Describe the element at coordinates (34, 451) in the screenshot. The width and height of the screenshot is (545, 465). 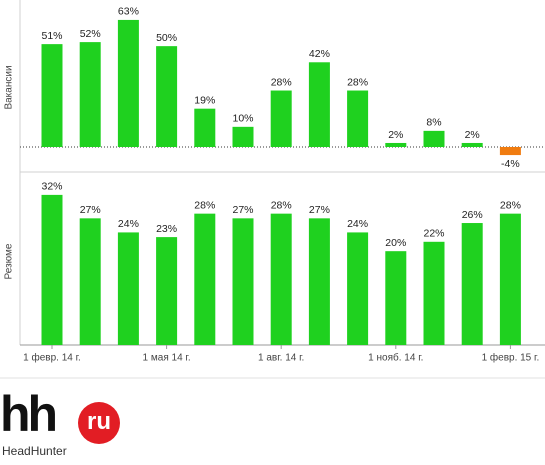
I see `logo-name: HeadHunter` at that location.